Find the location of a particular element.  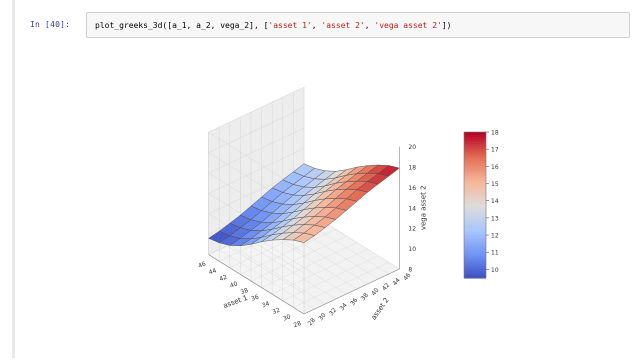

z-tick-label: 8 is located at coordinates (410, 270).